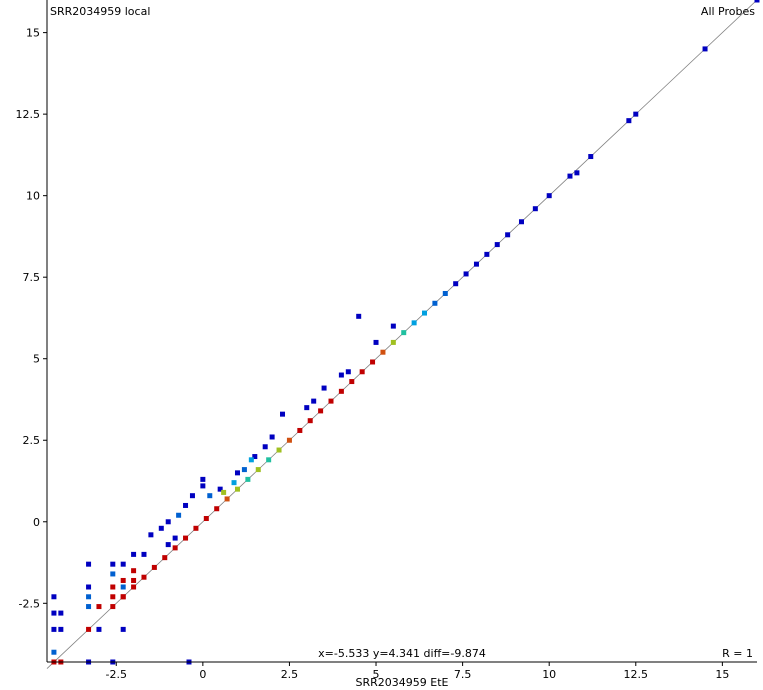 The height and width of the screenshot is (690, 763). What do you see at coordinates (33, 196) in the screenshot?
I see `y-tick-label: 10` at bounding box center [33, 196].